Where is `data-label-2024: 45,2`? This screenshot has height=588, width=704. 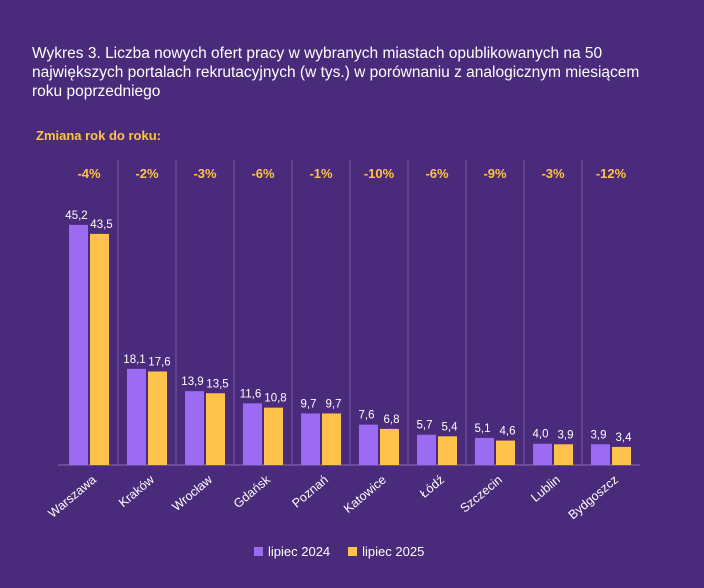 data-label-2024: 45,2 is located at coordinates (76, 216).